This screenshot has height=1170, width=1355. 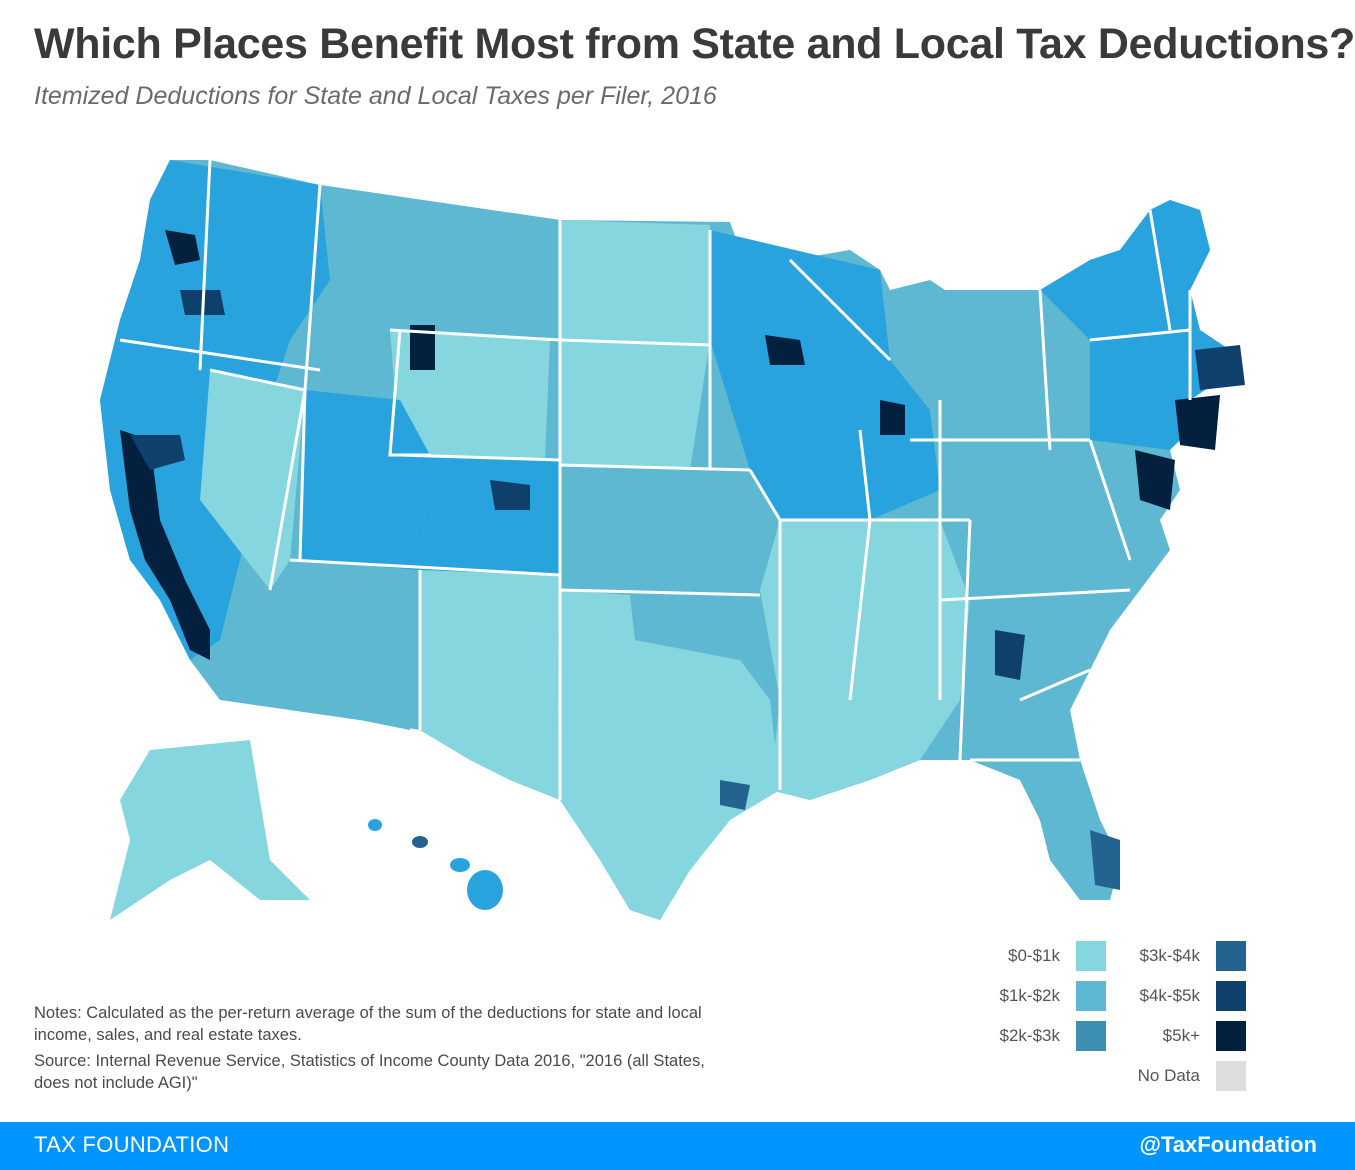 I want to click on region-arizona, so click(x=345, y=645).